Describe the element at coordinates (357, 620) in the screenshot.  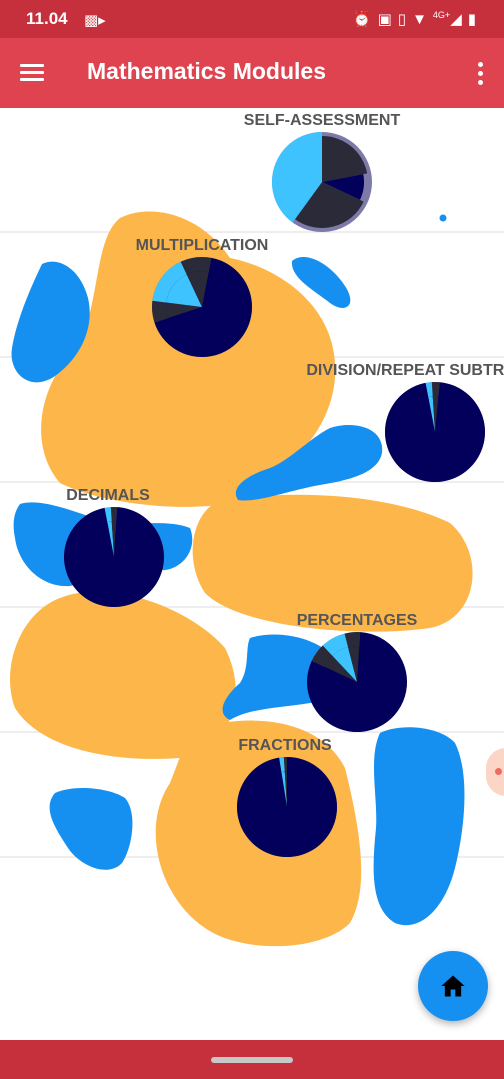
I see `module-label-percentages: PERCENTAGES` at that location.